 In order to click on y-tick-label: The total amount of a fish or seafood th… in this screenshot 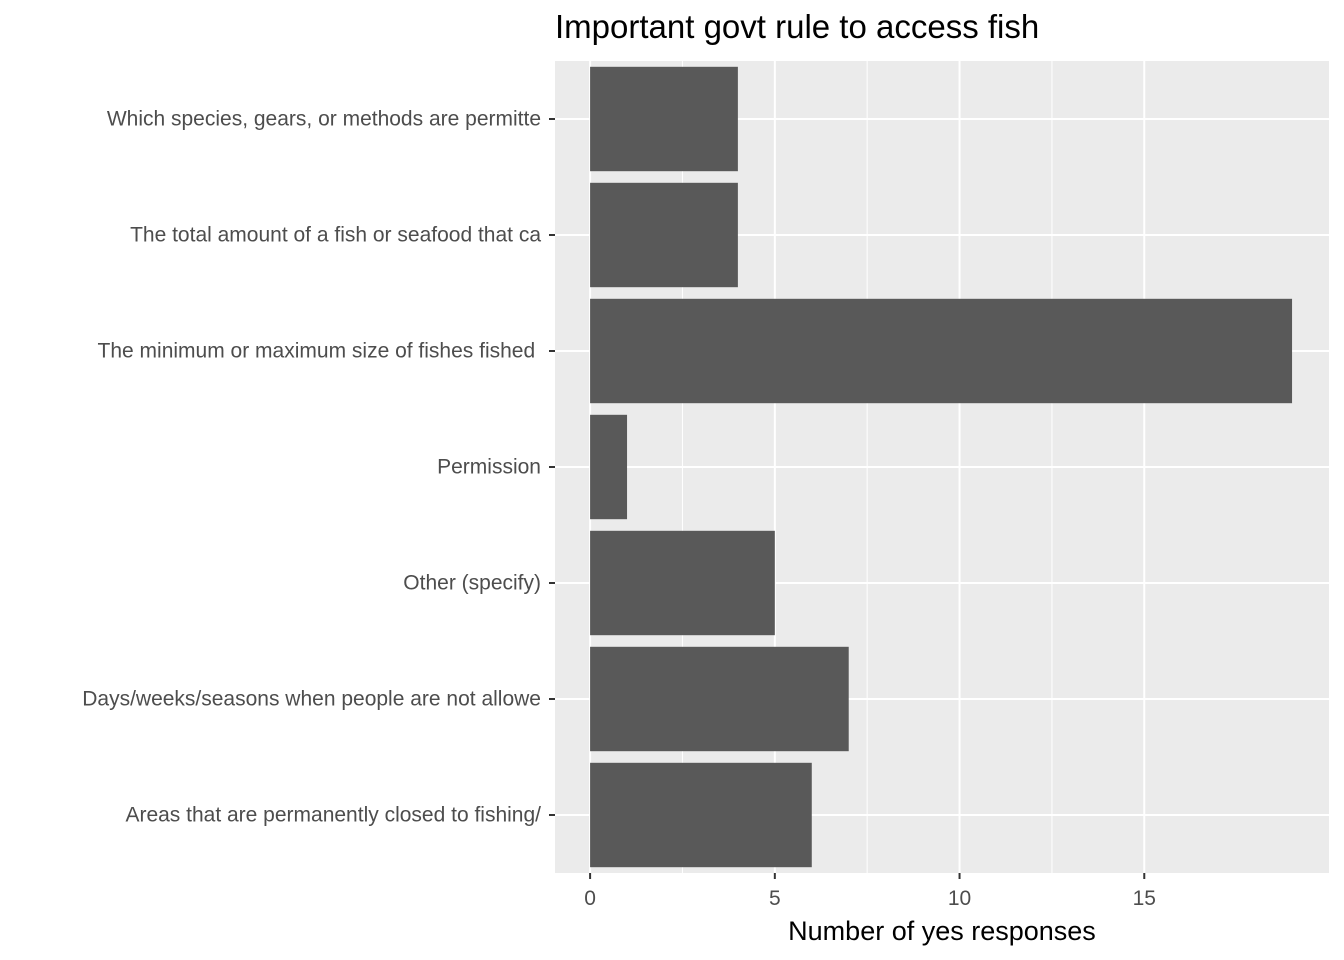, I will do `click(335, 235)`.